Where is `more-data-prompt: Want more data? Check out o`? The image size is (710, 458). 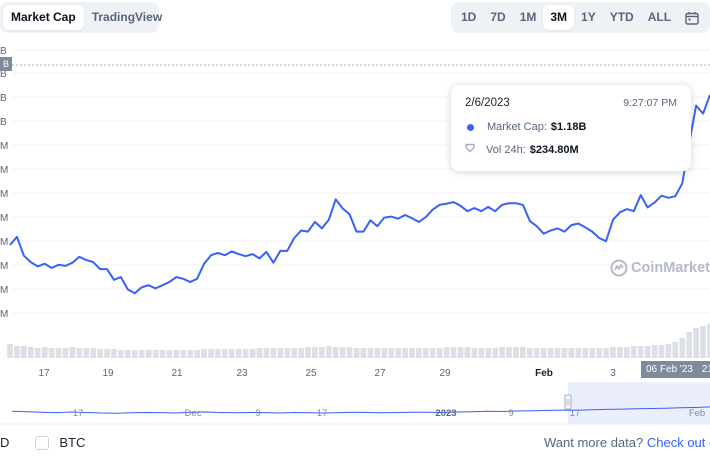
more-data-prompt: Want more data? Check out o is located at coordinates (627, 442).